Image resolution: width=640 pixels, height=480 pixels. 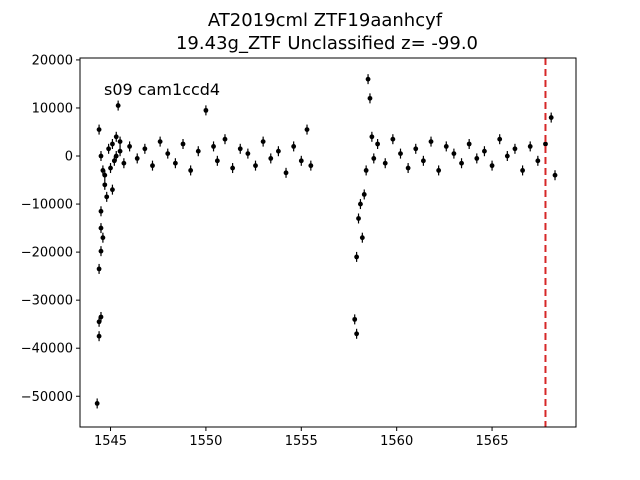 What do you see at coordinates (492, 441) in the screenshot?
I see `x-tick-label: 1565` at bounding box center [492, 441].